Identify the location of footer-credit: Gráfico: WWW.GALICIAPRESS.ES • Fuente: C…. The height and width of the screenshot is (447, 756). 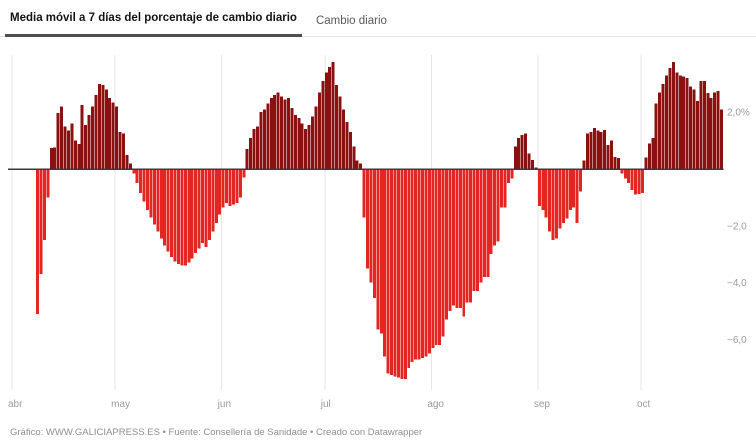
(216, 432).